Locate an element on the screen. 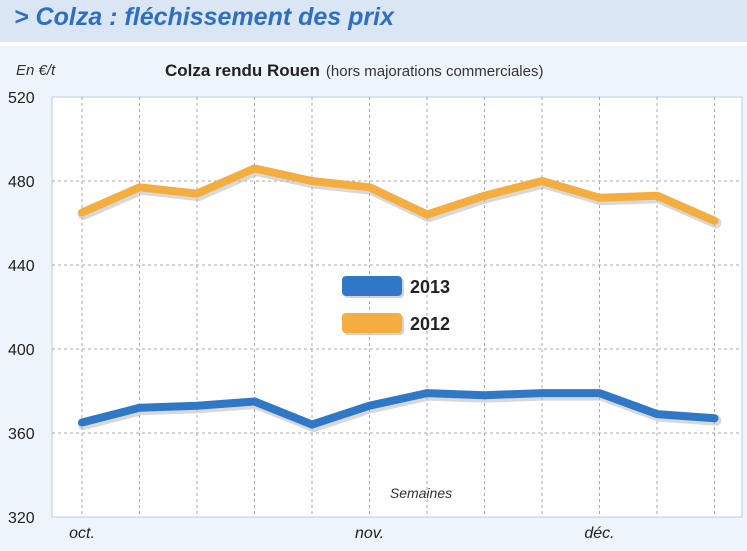 The image size is (747, 551). legend-swatch-2012 is located at coordinates (372, 323).